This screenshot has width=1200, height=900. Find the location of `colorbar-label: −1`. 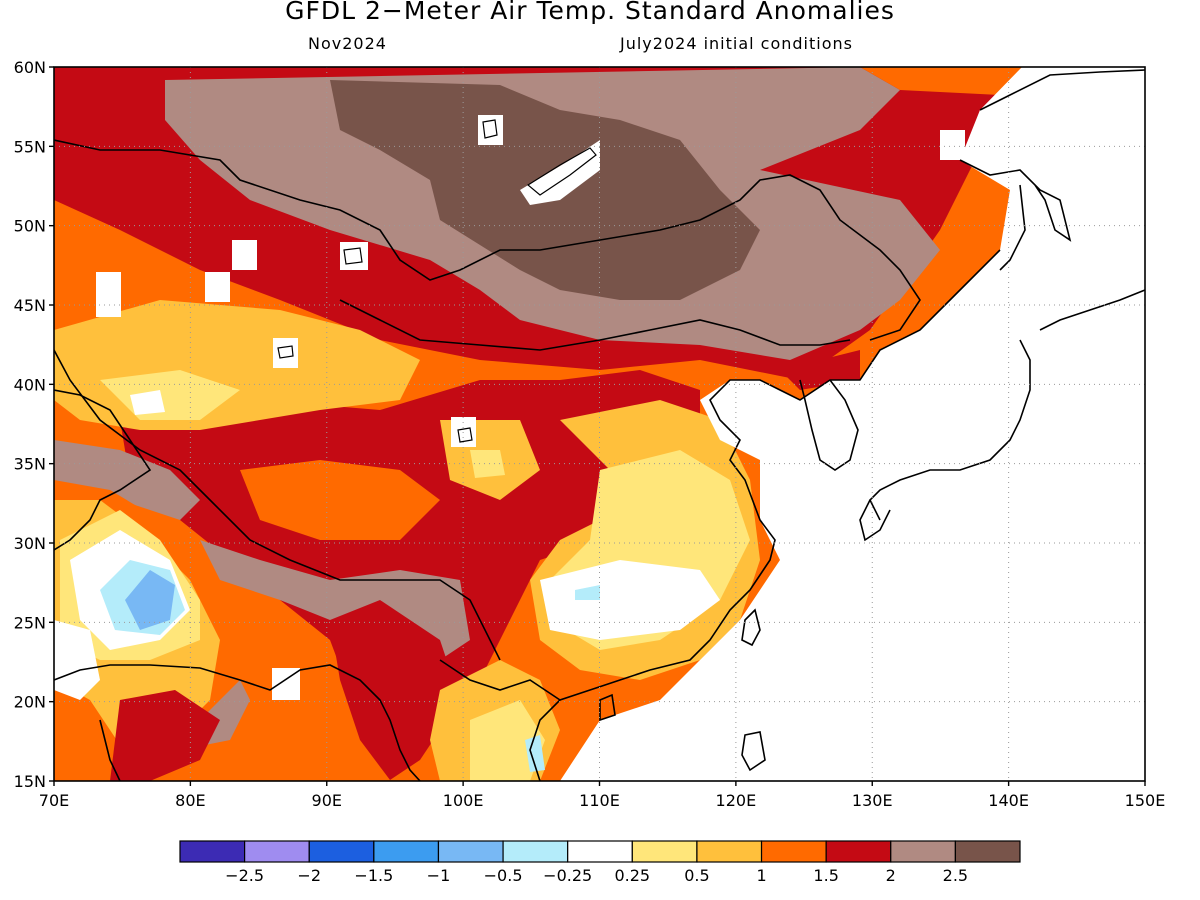

colorbar-label: −1 is located at coordinates (439, 875).